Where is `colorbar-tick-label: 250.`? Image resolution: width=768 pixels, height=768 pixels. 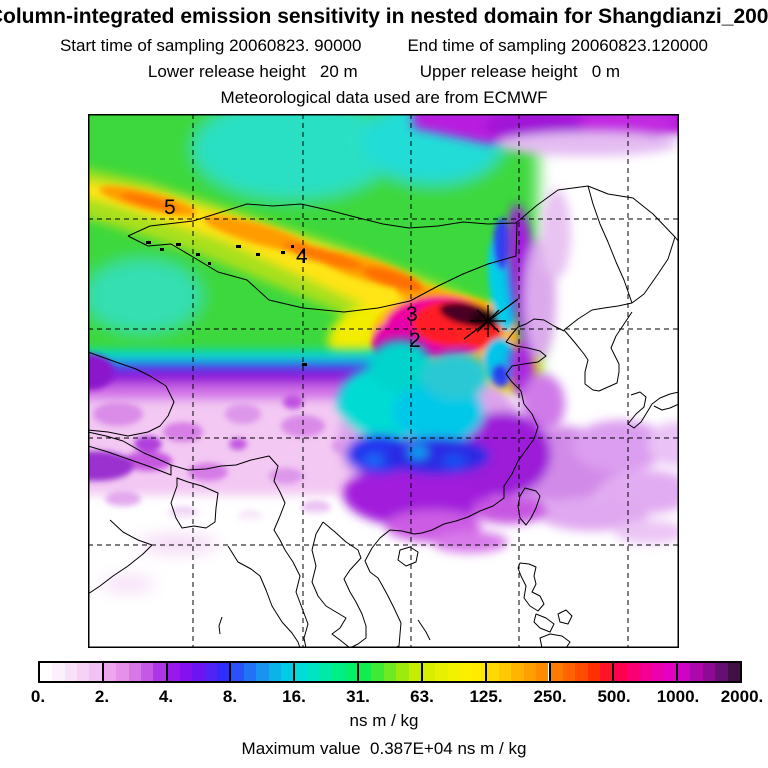 colorbar-tick-label: 250. is located at coordinates (550, 696).